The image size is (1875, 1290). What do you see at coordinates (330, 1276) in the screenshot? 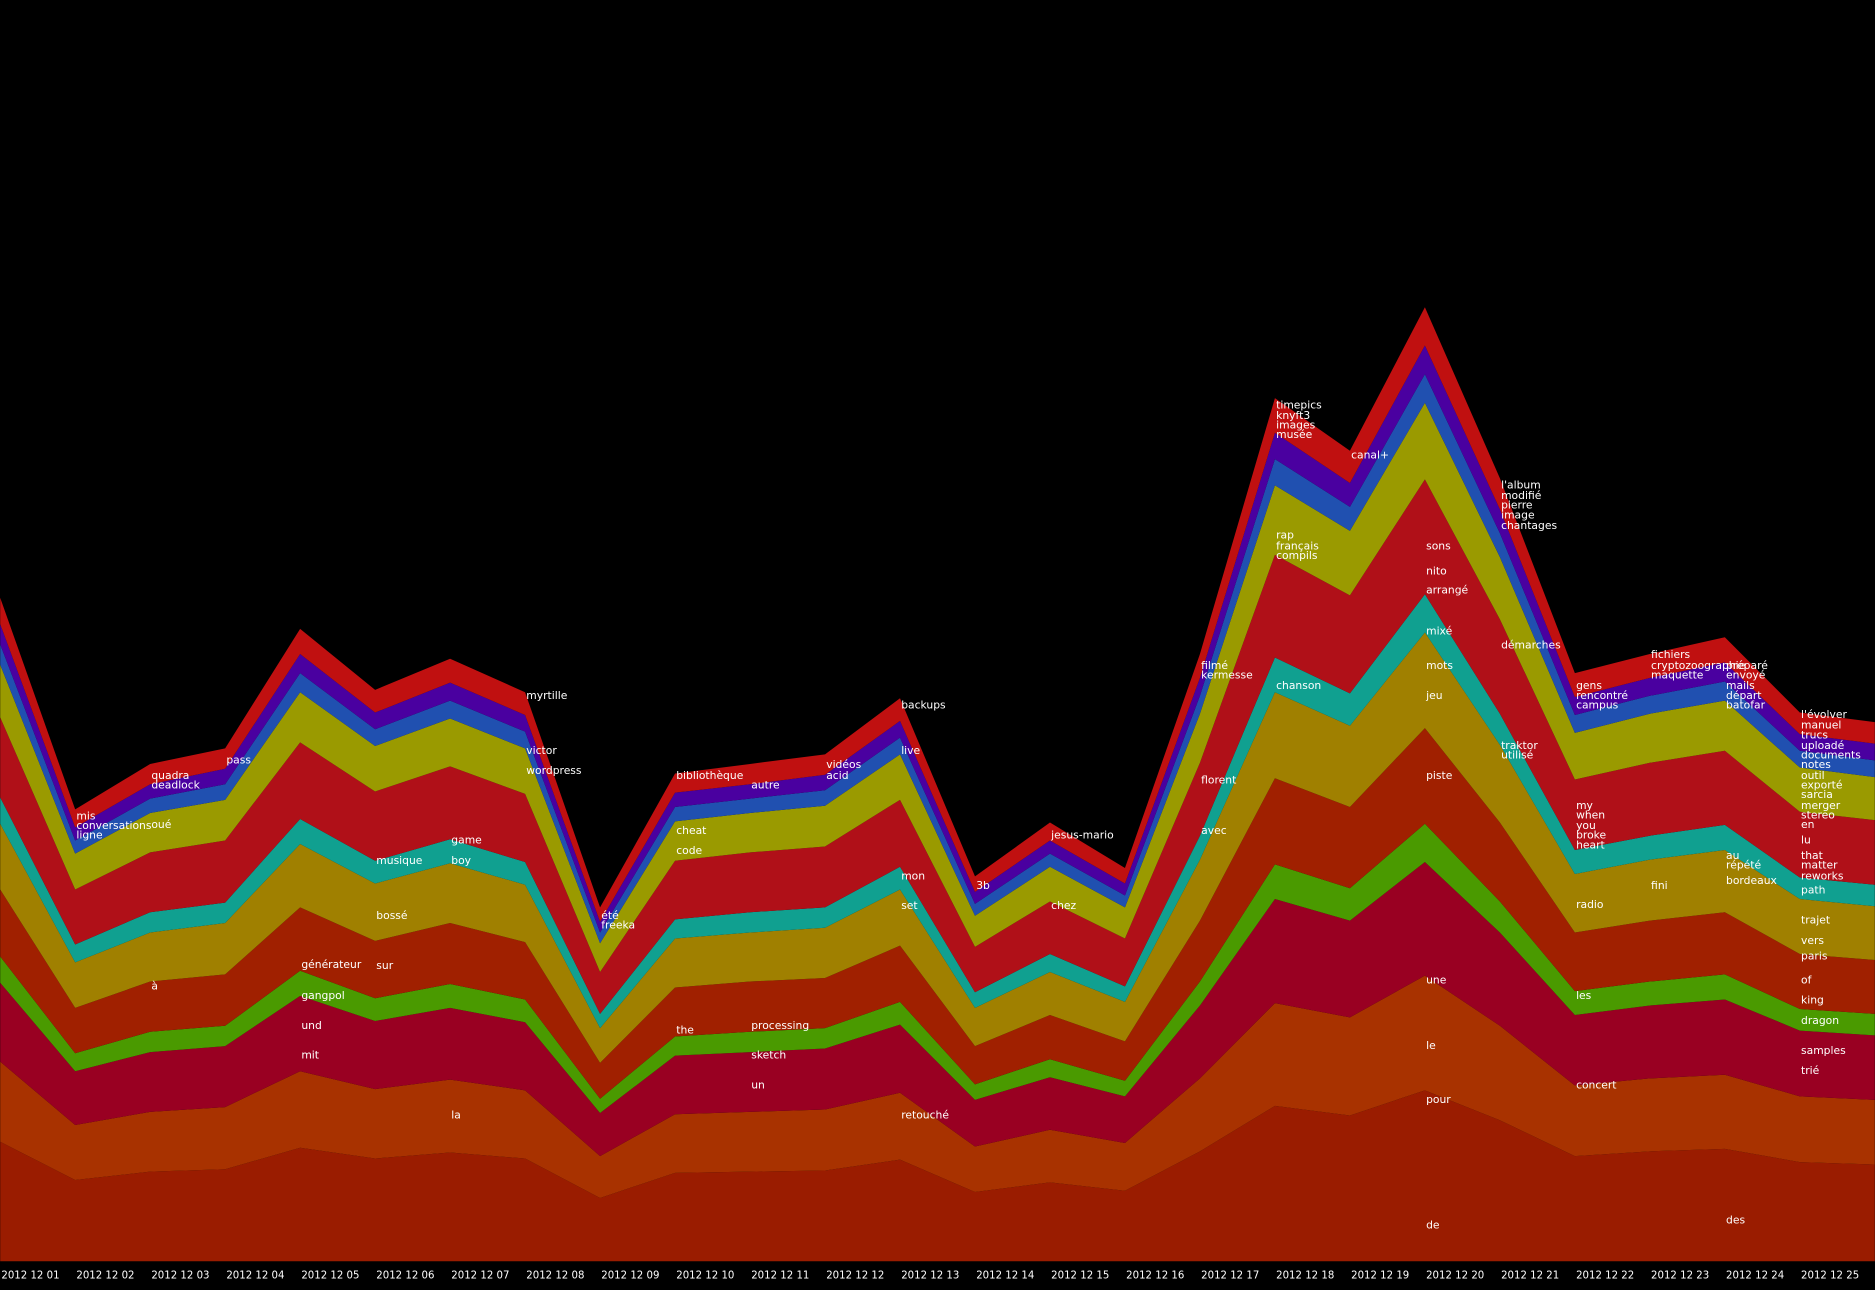
I see `x-tick-label: 2012 12 05` at bounding box center [330, 1276].